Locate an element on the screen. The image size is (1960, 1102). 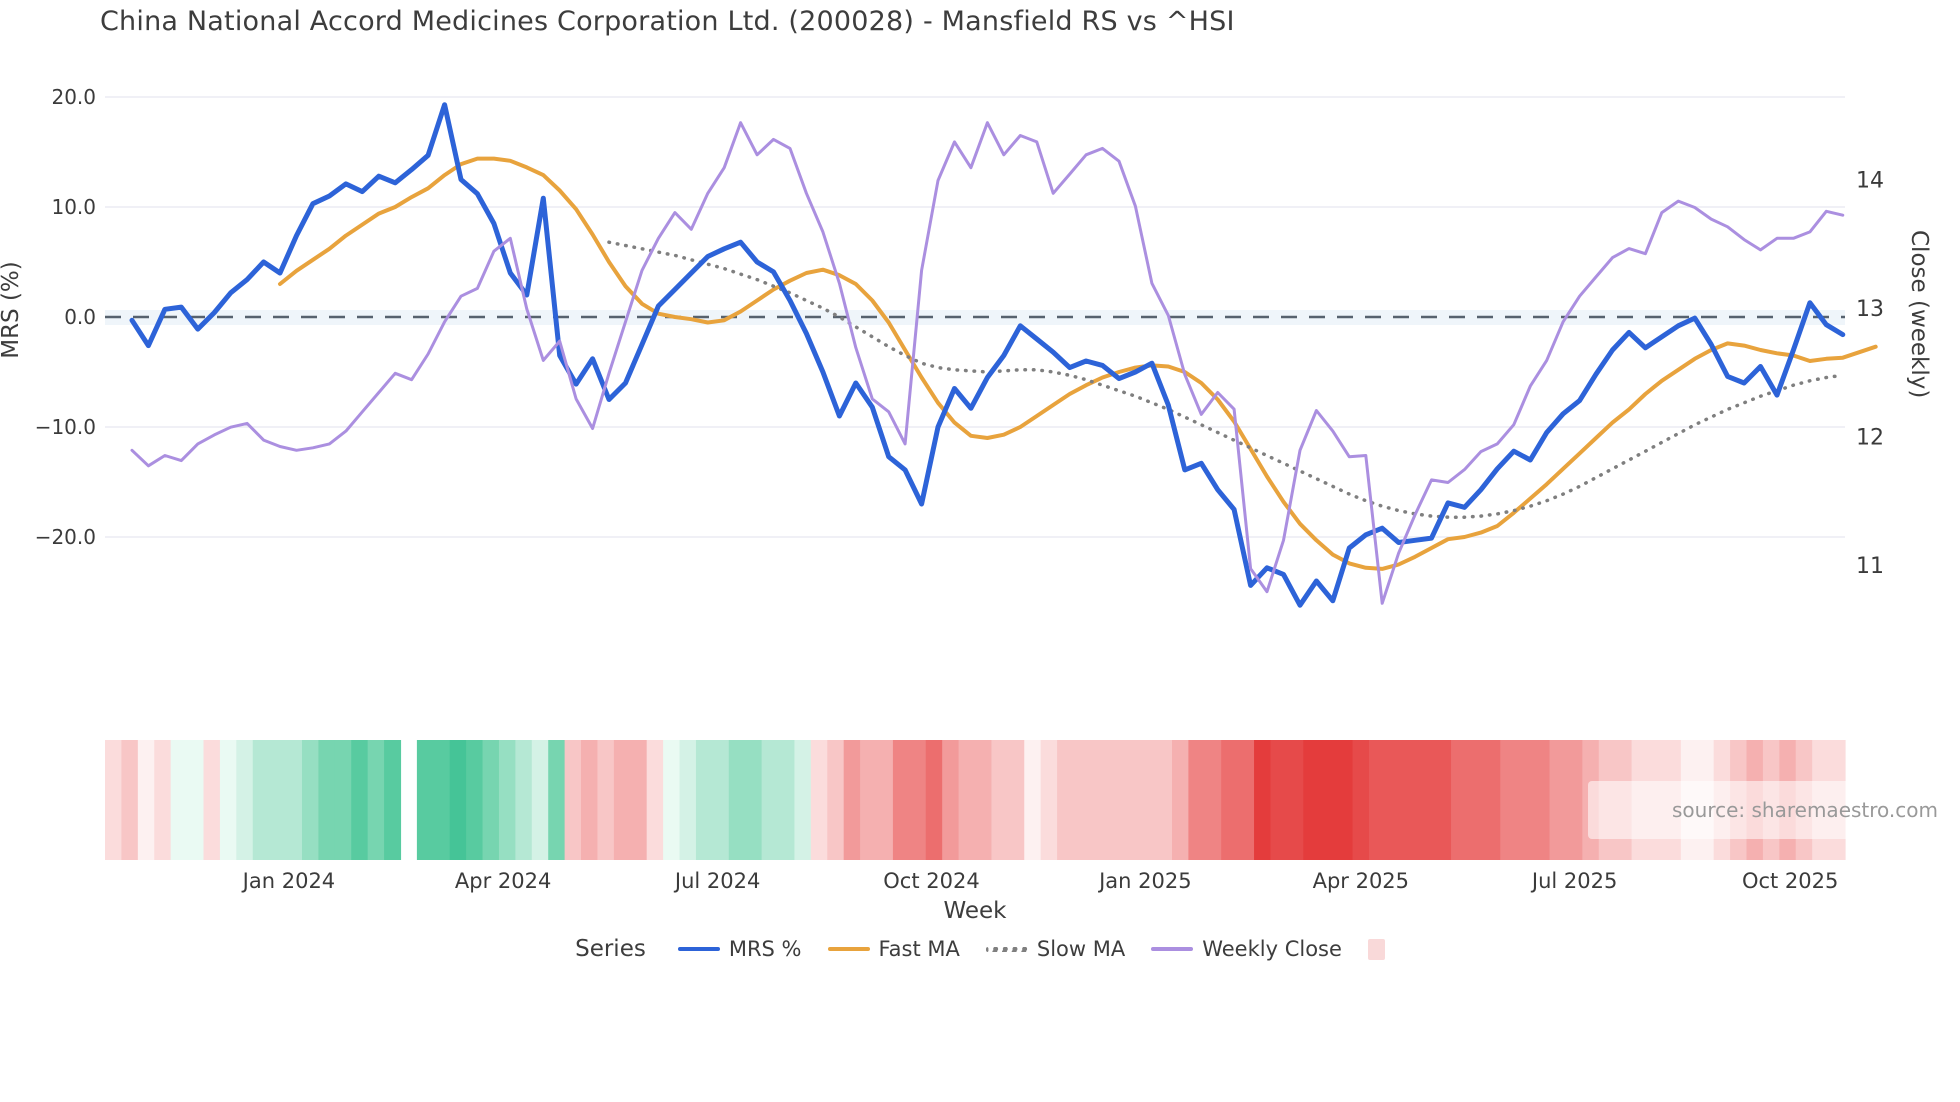
ytick-right: 13 is located at coordinates (1870, 309).